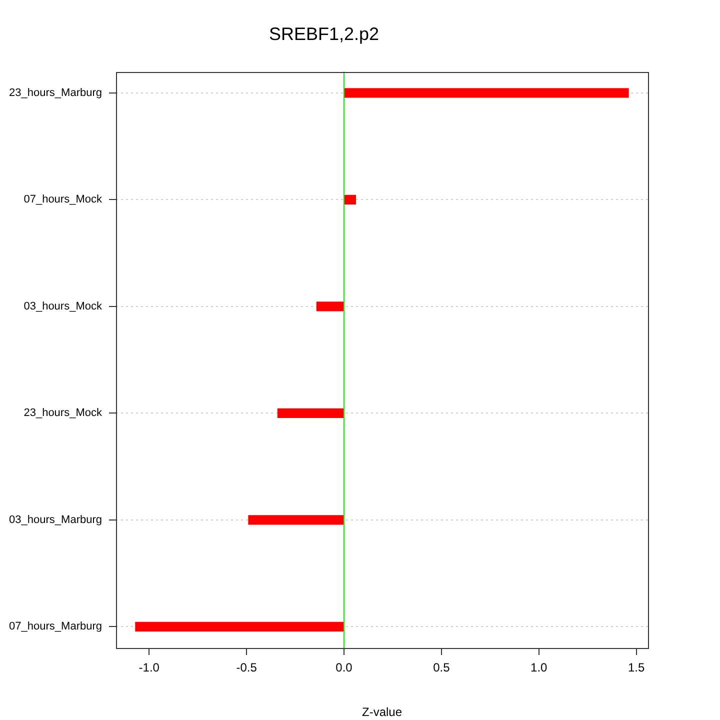  Describe the element at coordinates (539, 667) in the screenshot. I see `x-tick-label: 1.0` at that location.